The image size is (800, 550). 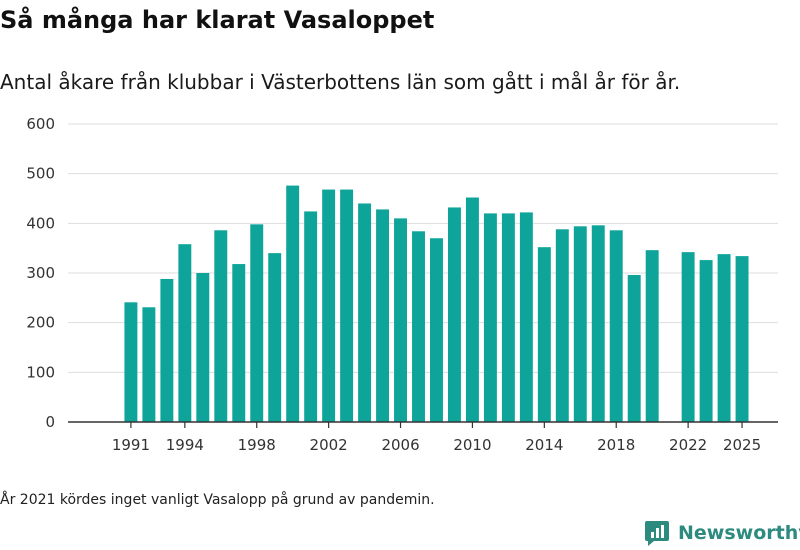 What do you see at coordinates (544, 445) in the screenshot?
I see `x-tick-label: 2014` at bounding box center [544, 445].